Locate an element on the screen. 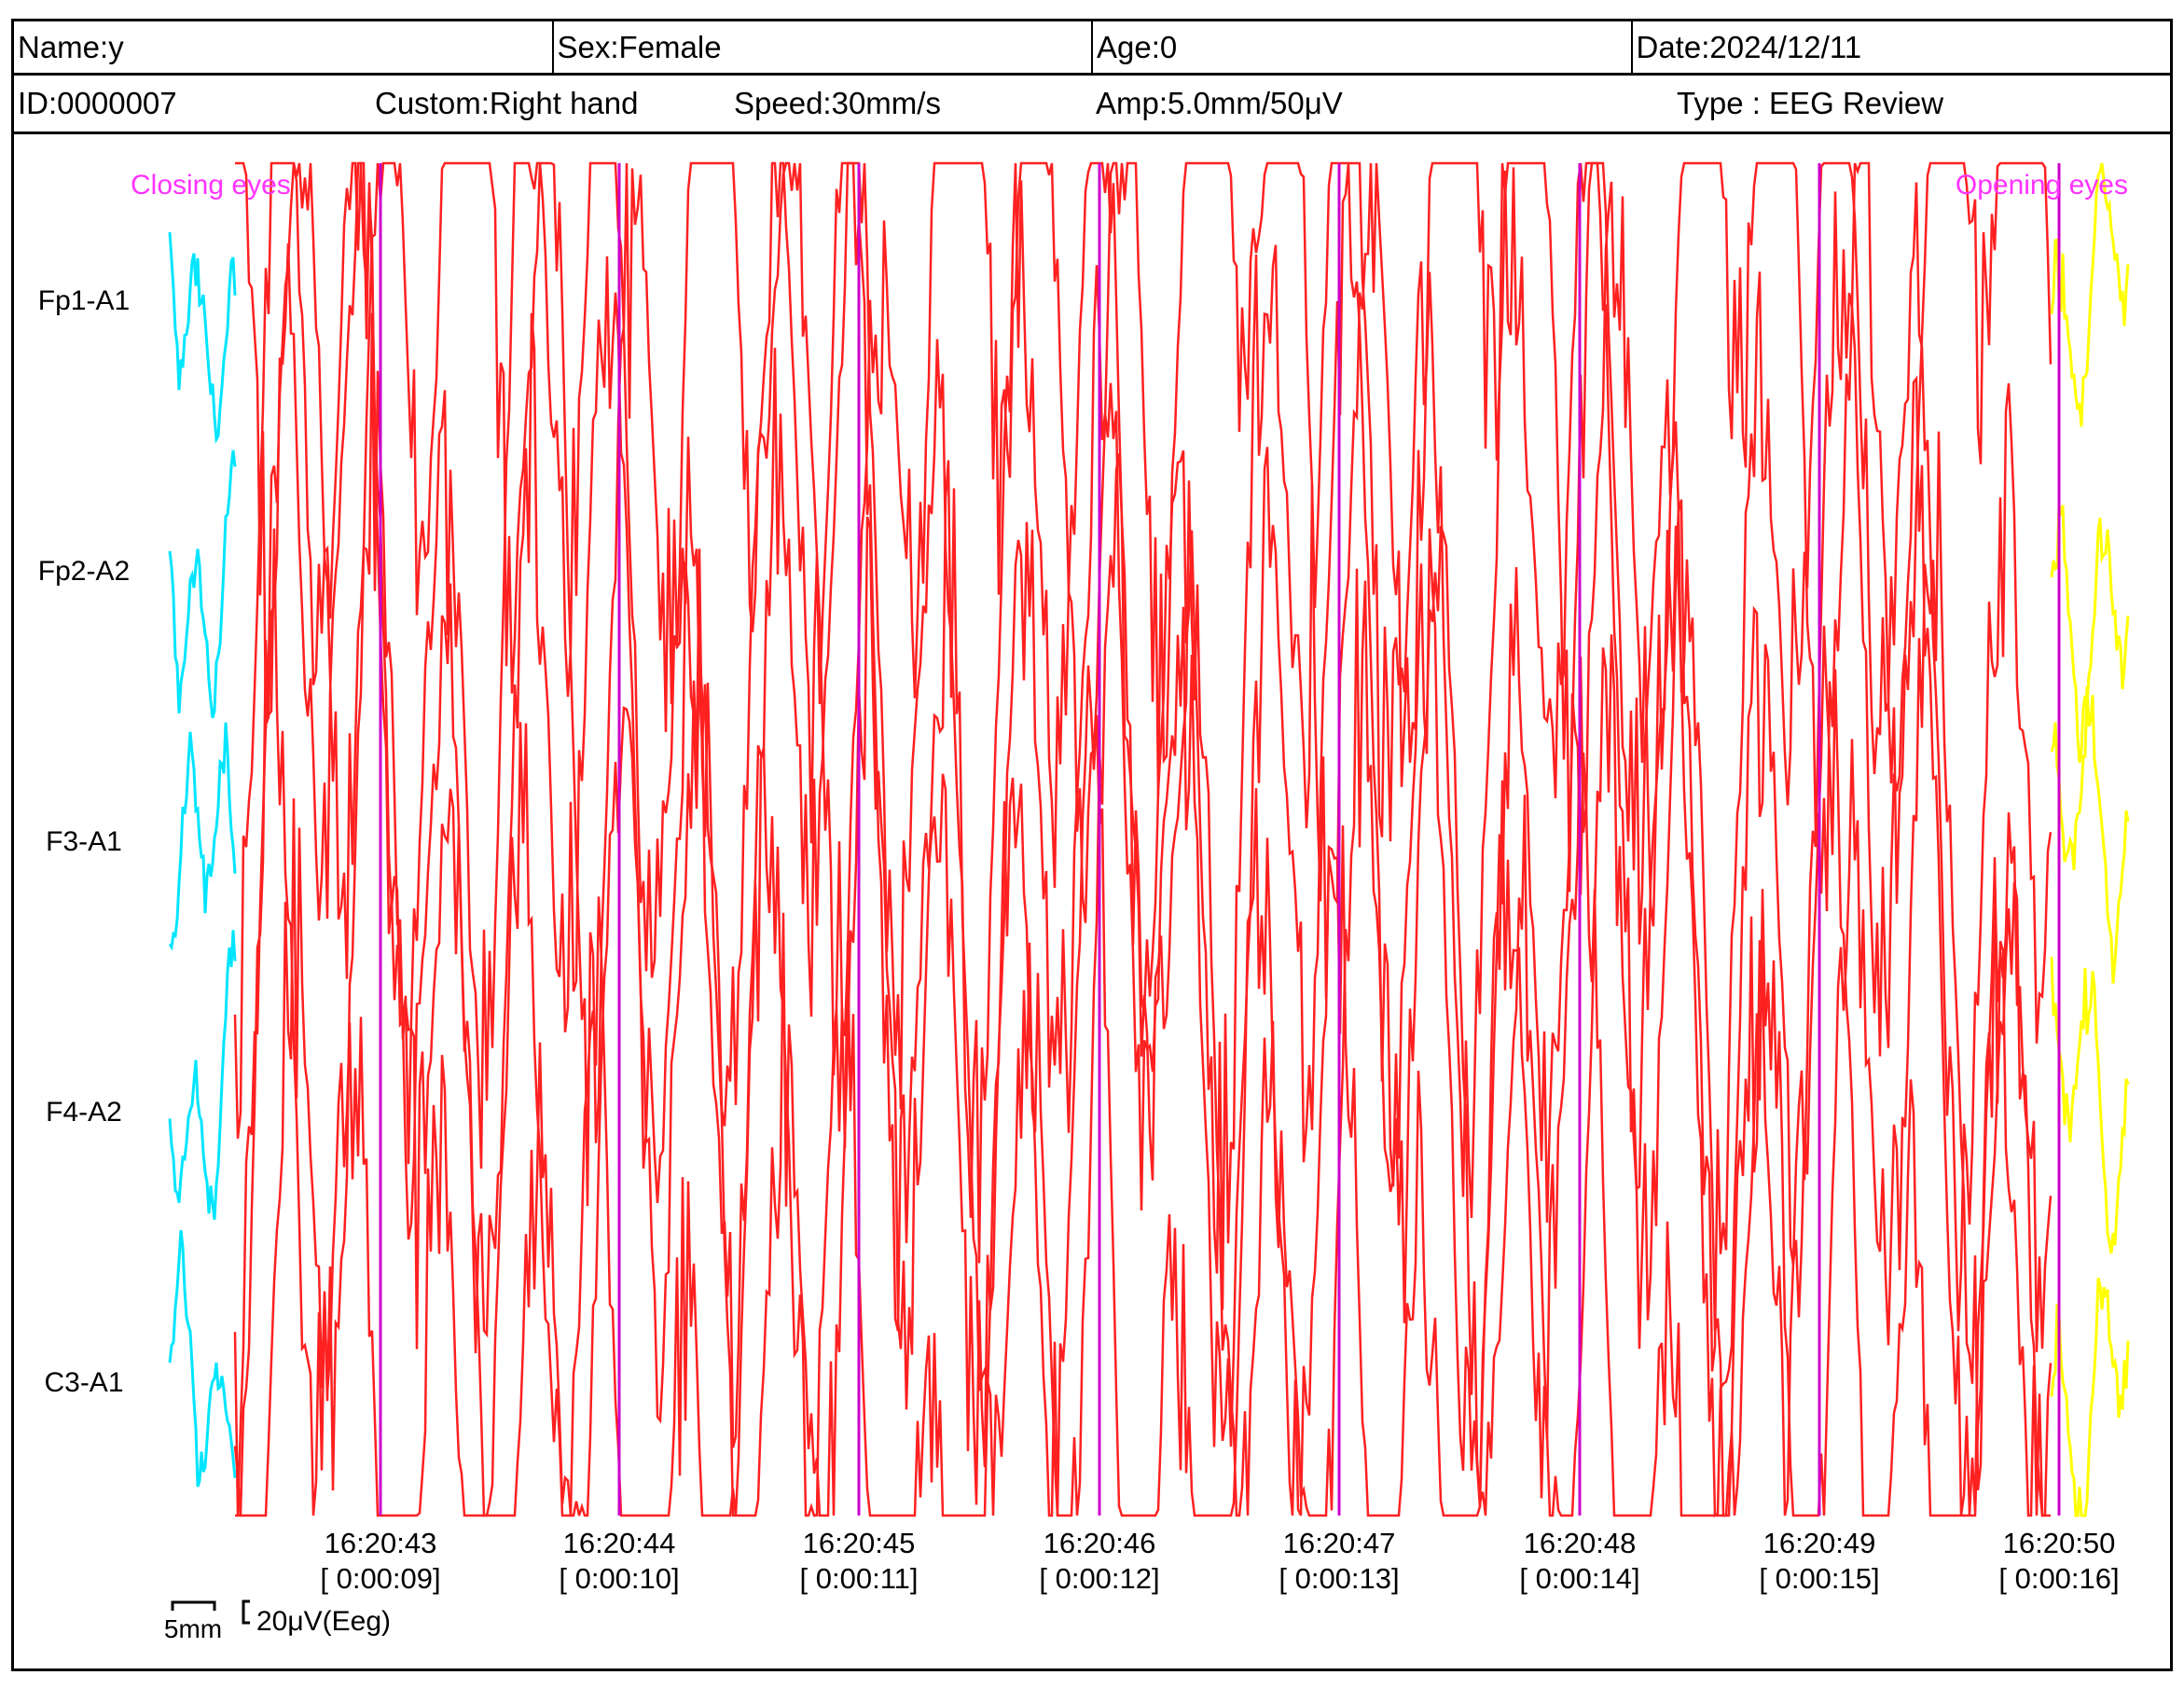 This screenshot has height=1689, width=2184. time-tick-elapsed-7: [ 0:00:16] is located at coordinates (2058, 1579).